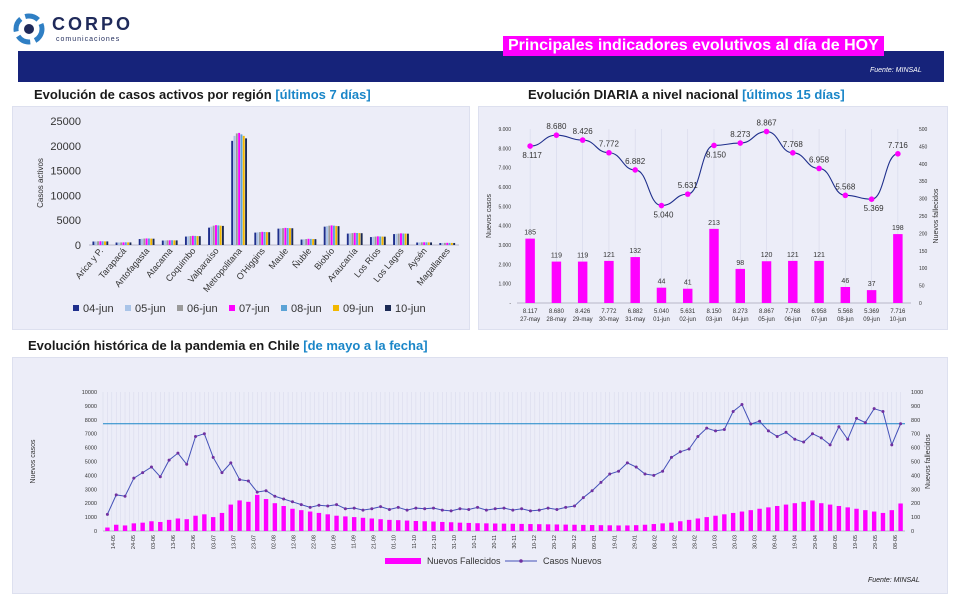 The width and height of the screenshot is (960, 600). What do you see at coordinates (29, 29) in the screenshot?
I see `logo-mark-icon` at bounding box center [29, 29].